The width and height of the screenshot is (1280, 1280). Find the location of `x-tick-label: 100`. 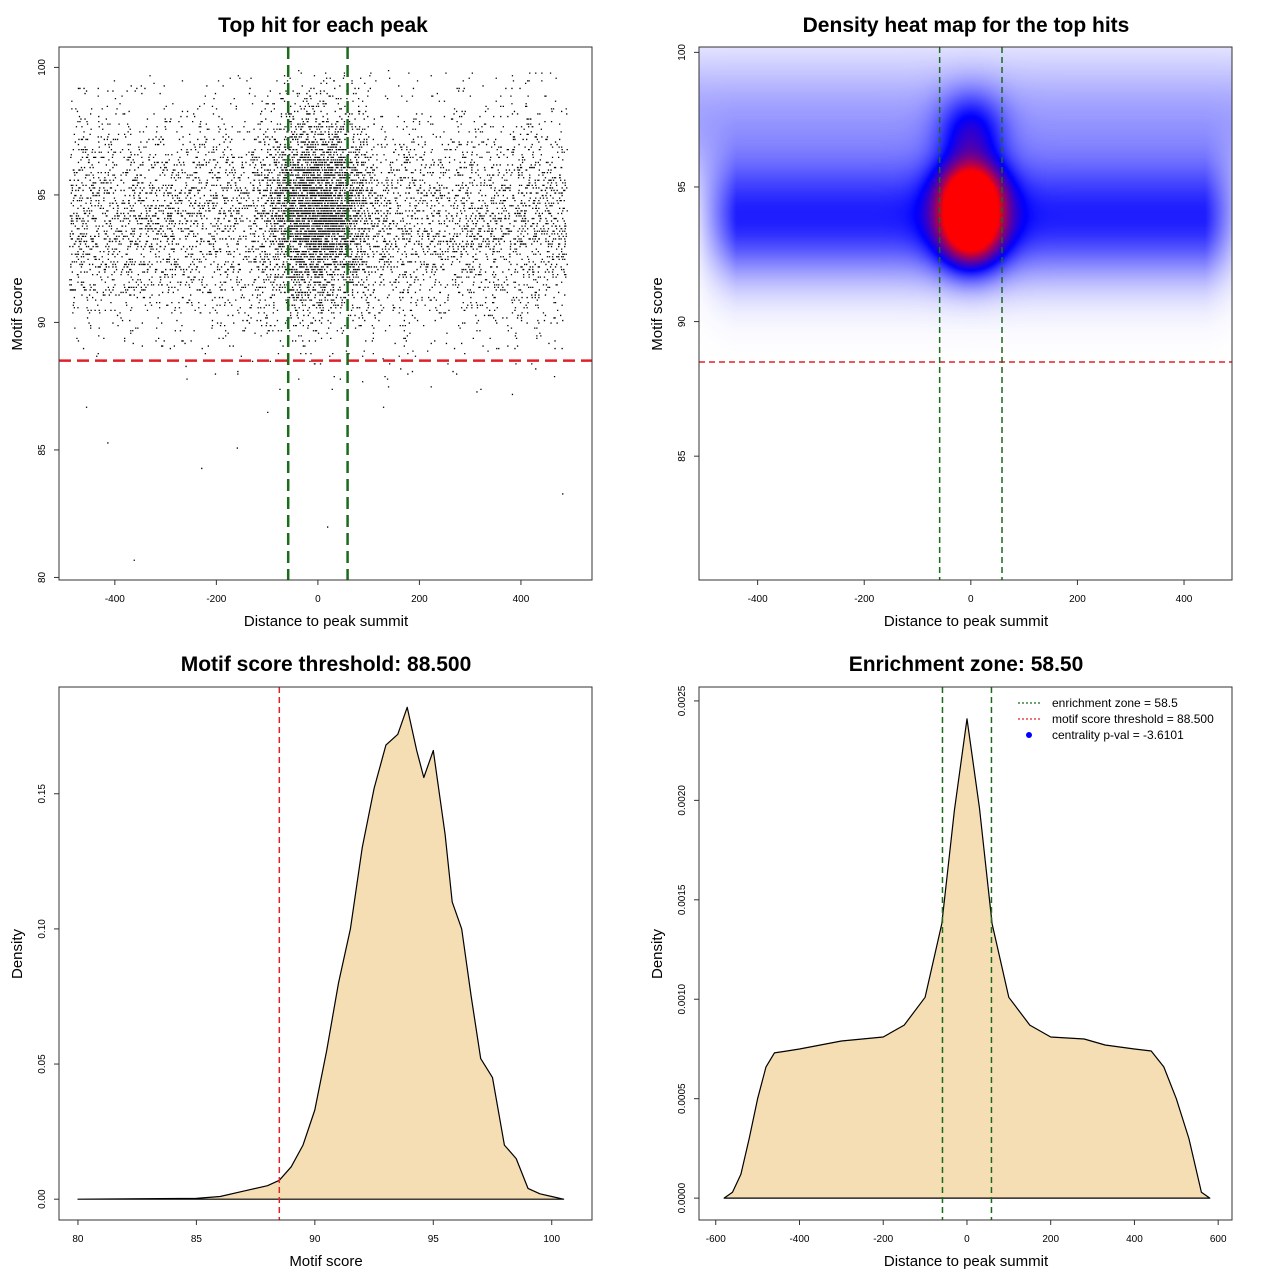

x-tick-label: 100 is located at coordinates (551, 1239).